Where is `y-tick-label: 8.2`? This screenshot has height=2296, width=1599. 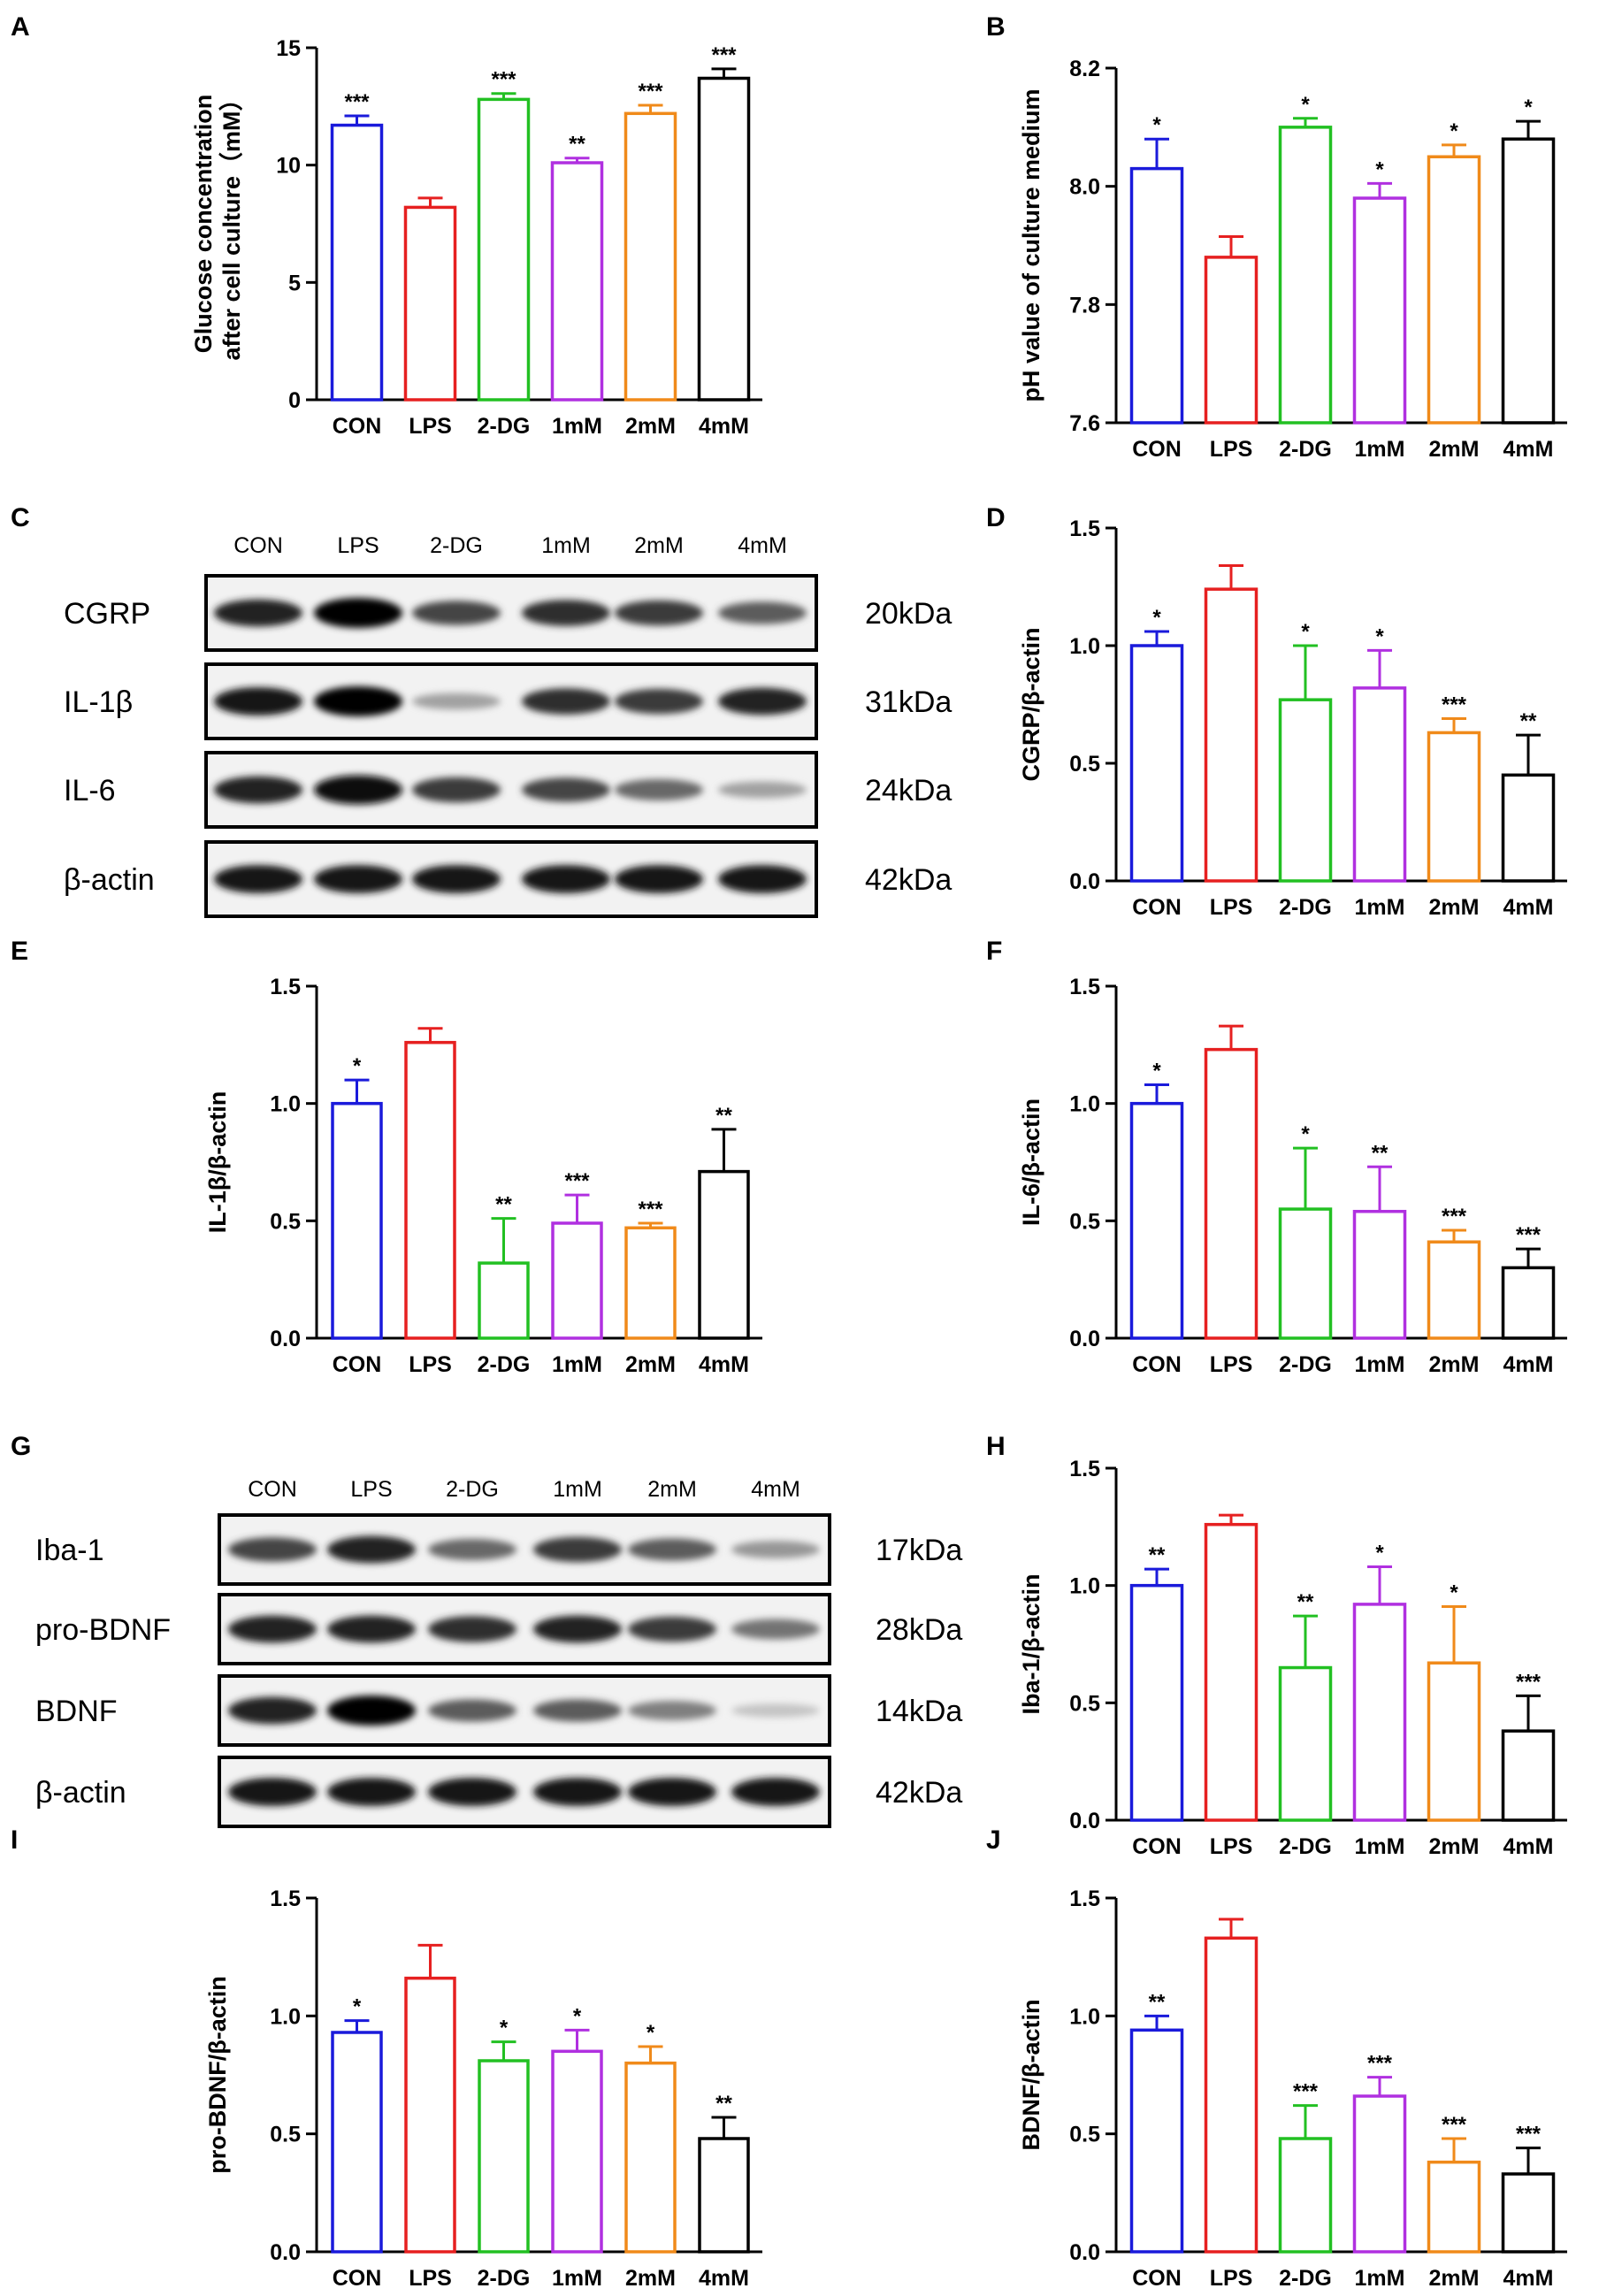
y-tick-label: 8.2 is located at coordinates (1084, 69).